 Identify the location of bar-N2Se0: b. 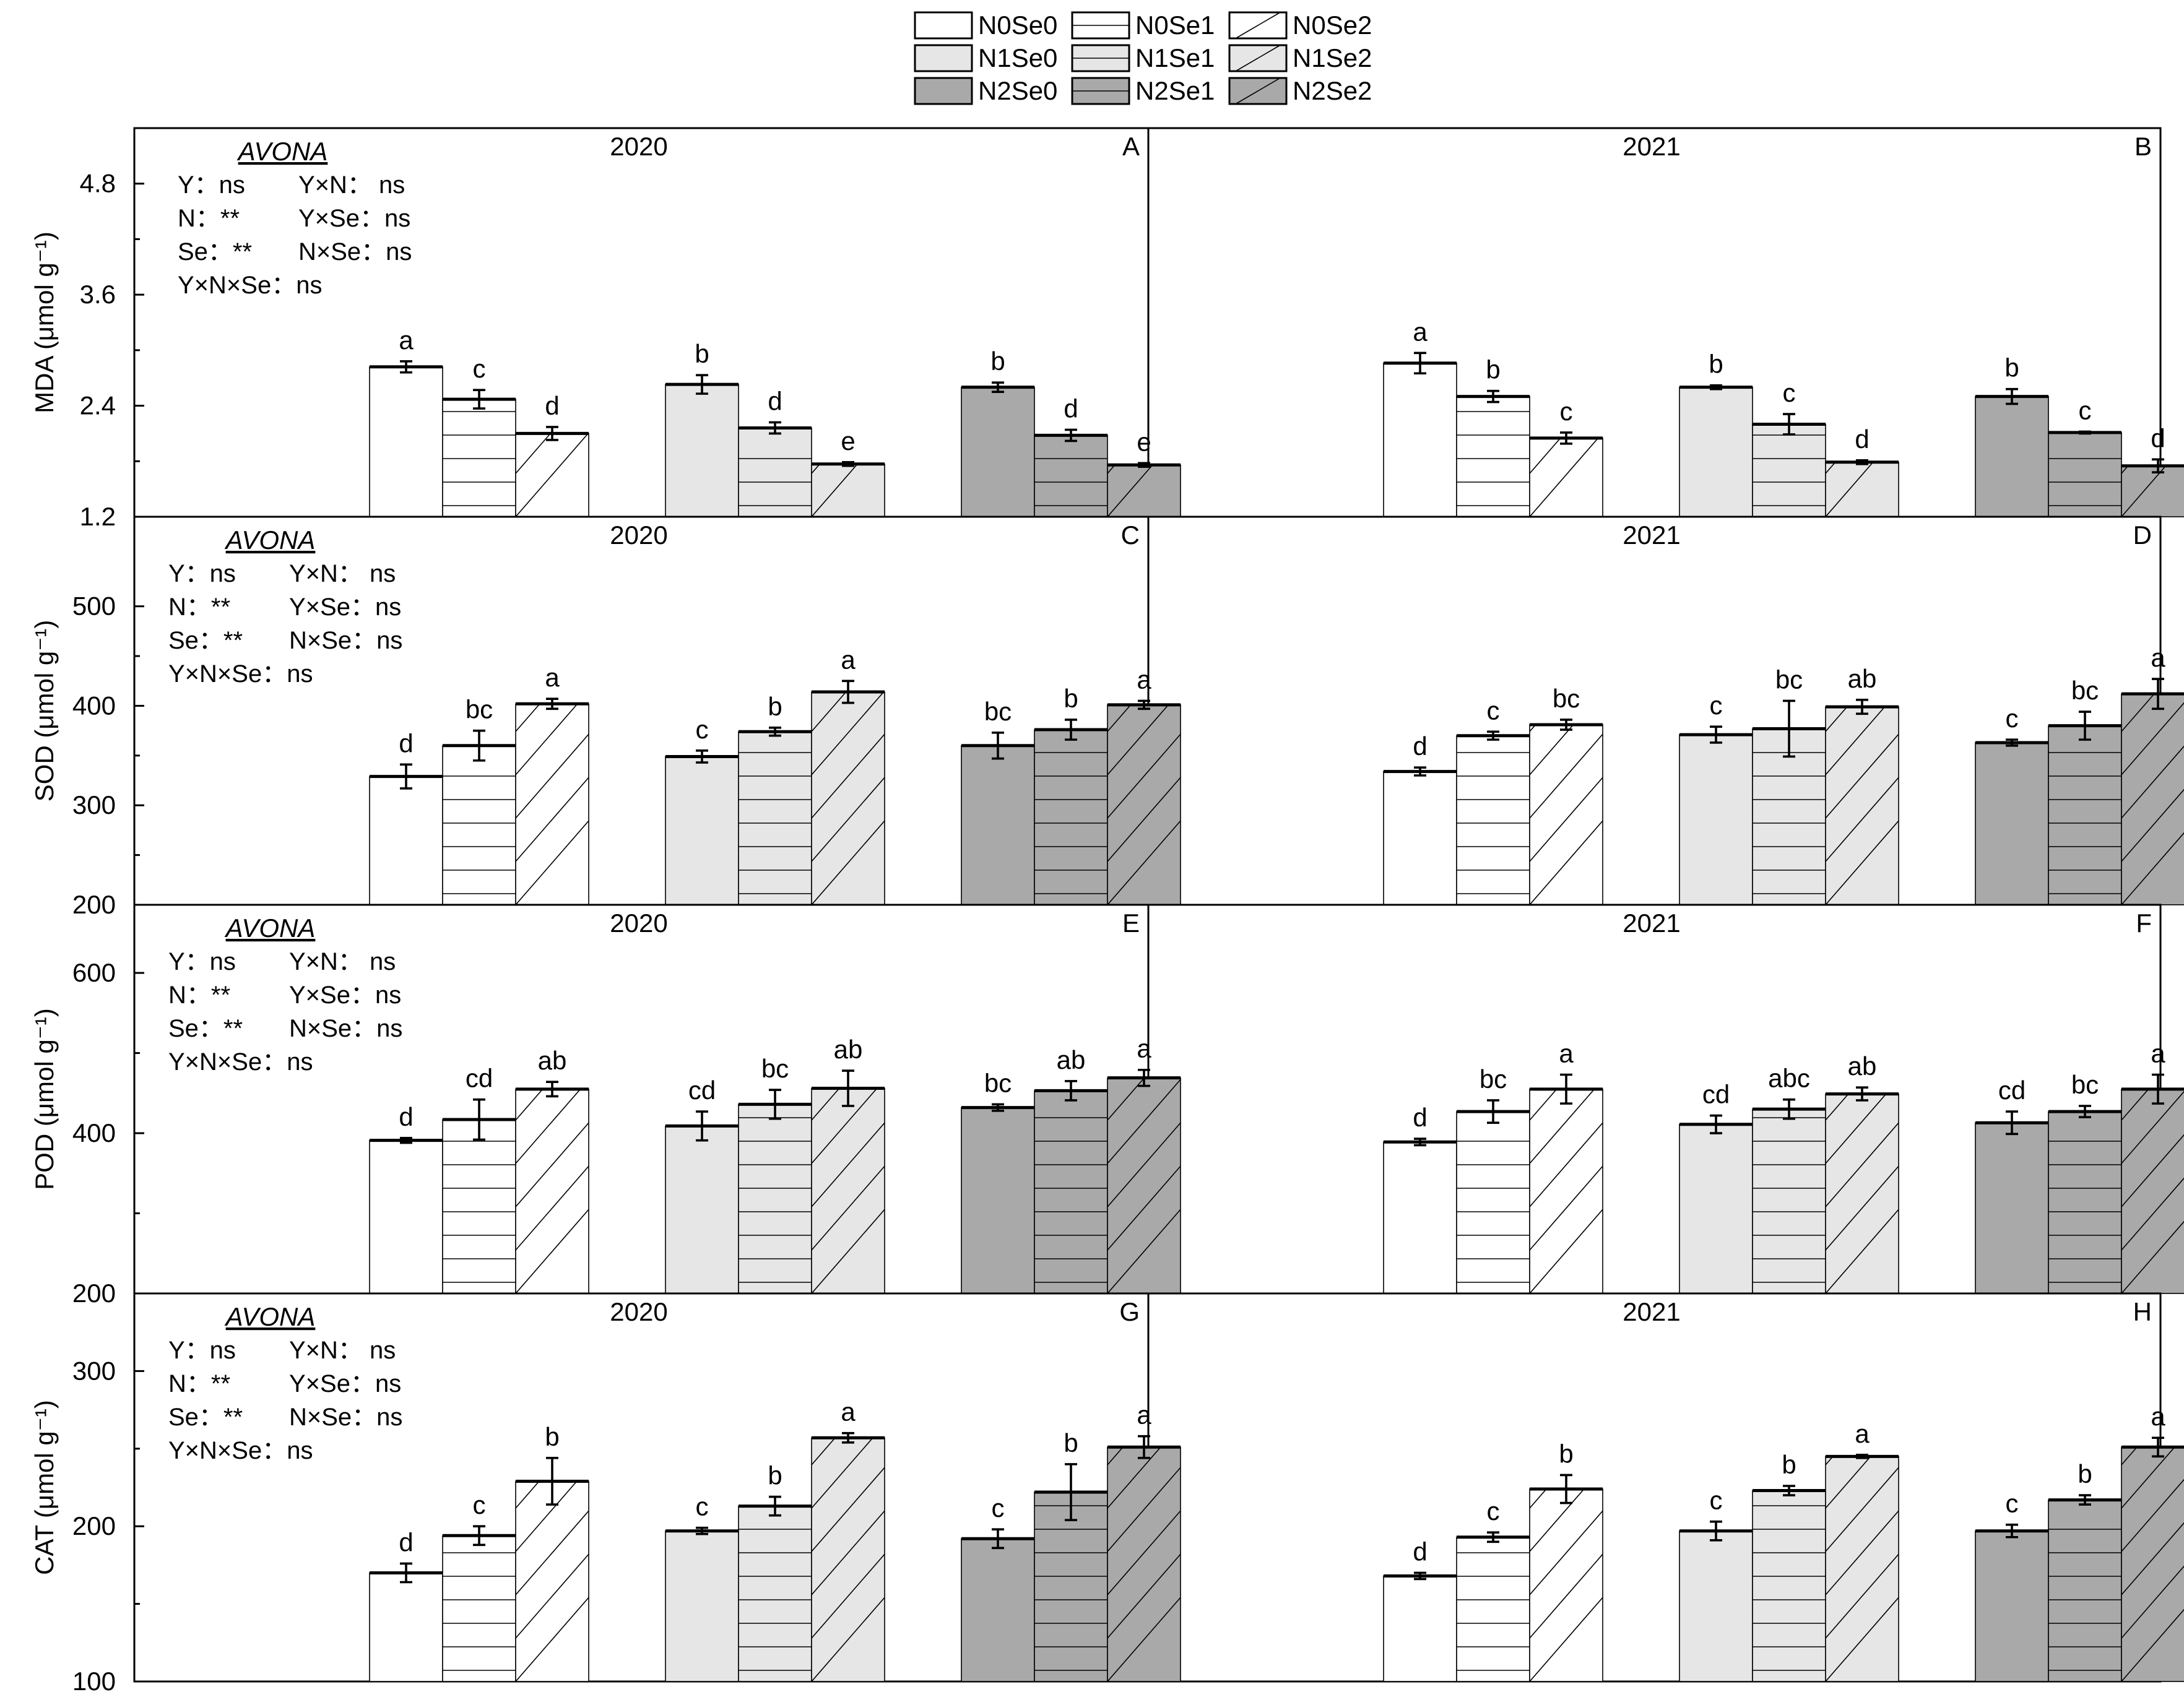
(2012, 435).